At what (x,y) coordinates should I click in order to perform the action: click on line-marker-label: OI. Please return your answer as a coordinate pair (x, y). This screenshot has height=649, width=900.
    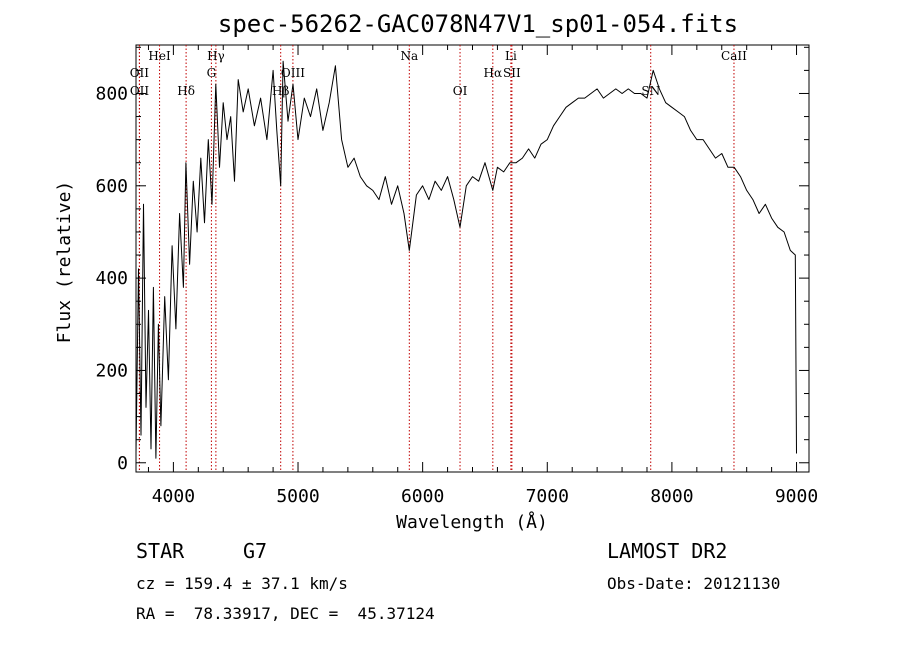
    Looking at the image, I should click on (460, 91).